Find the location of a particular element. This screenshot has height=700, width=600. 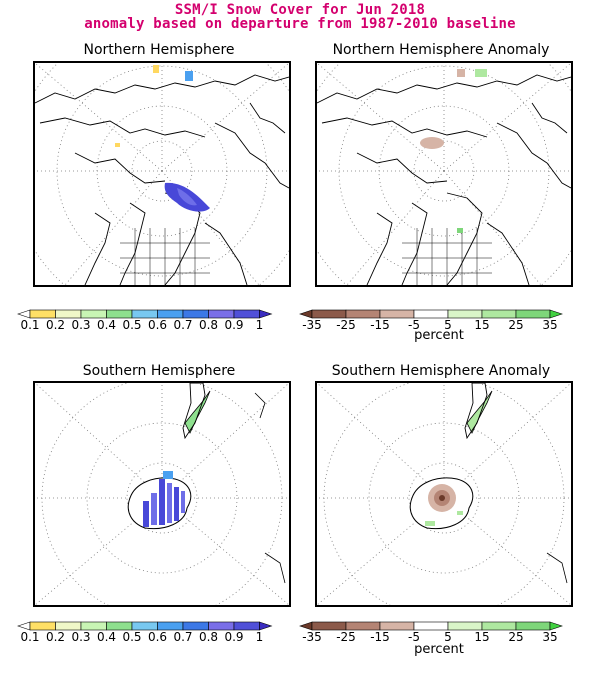

cover-top-tick-label: 0.2 is located at coordinates (55, 325).